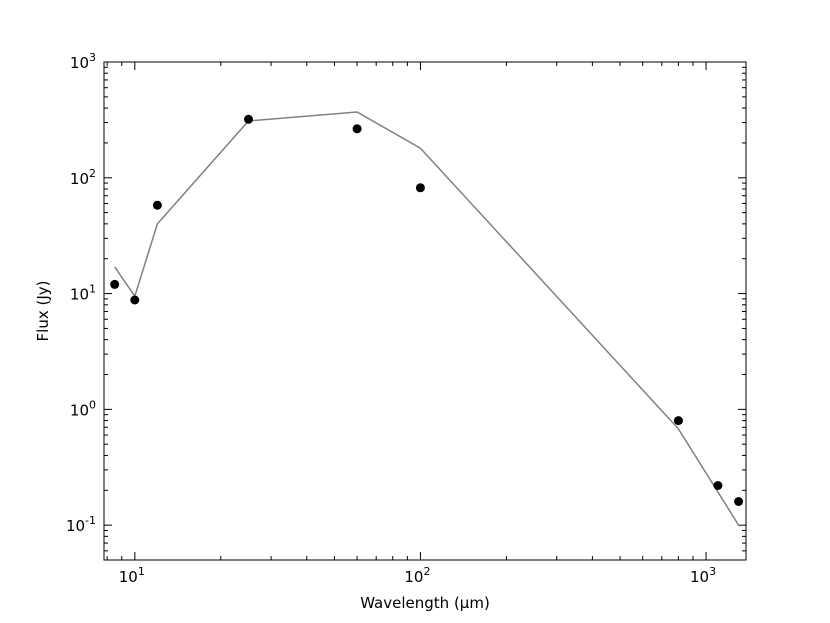 The image size is (830, 623). I want to click on y-tick-label: 10¹, so click(83, 293).